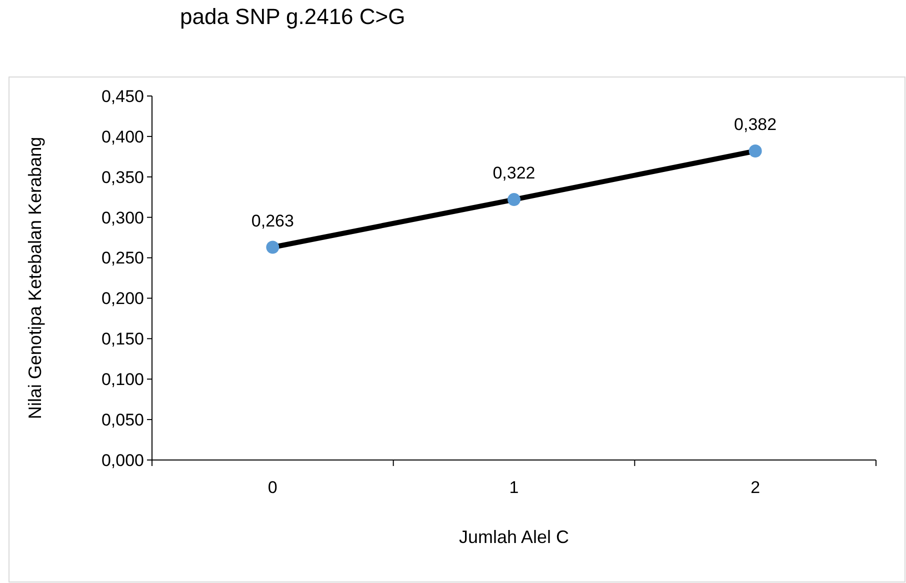 The image size is (906, 583). I want to click on y-tick-label: 0,150, so click(122, 339).